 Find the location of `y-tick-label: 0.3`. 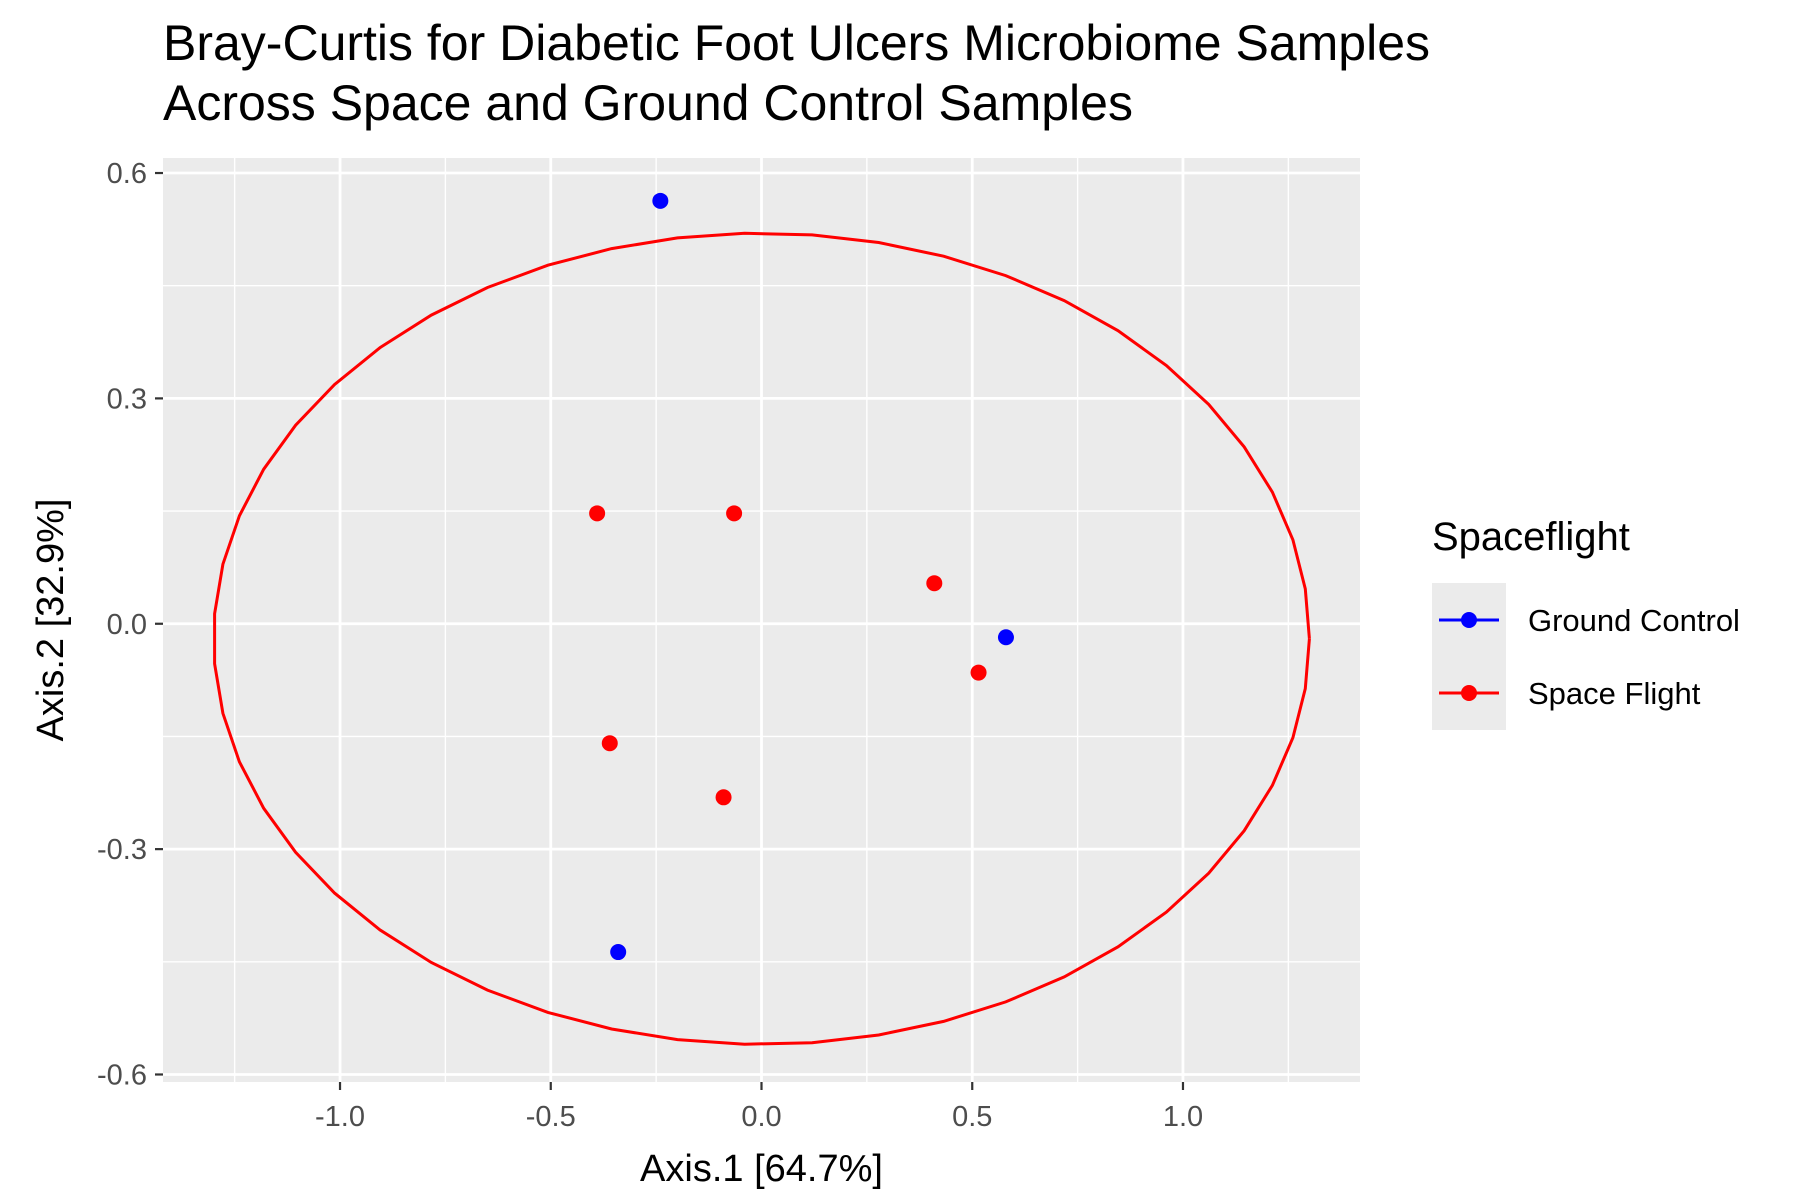

y-tick-label: 0.3 is located at coordinates (127, 399).